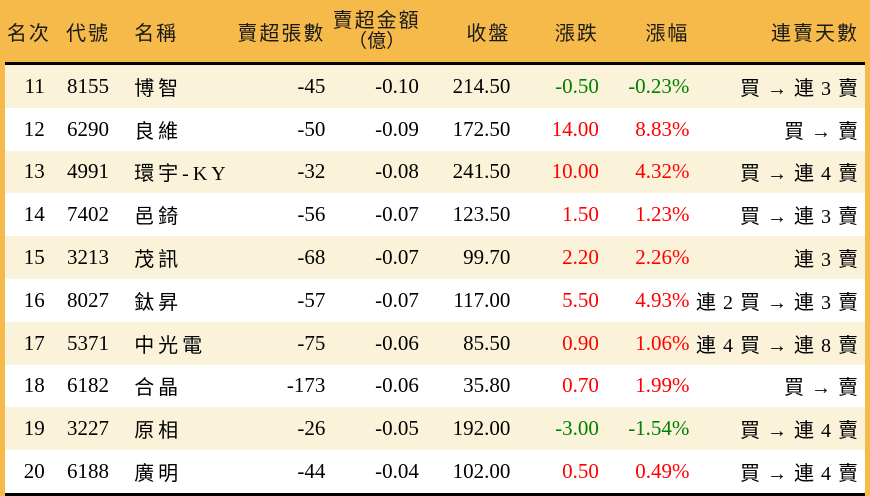  Describe the element at coordinates (26, 32) in the screenshot. I see `header-rank: 名次` at that location.